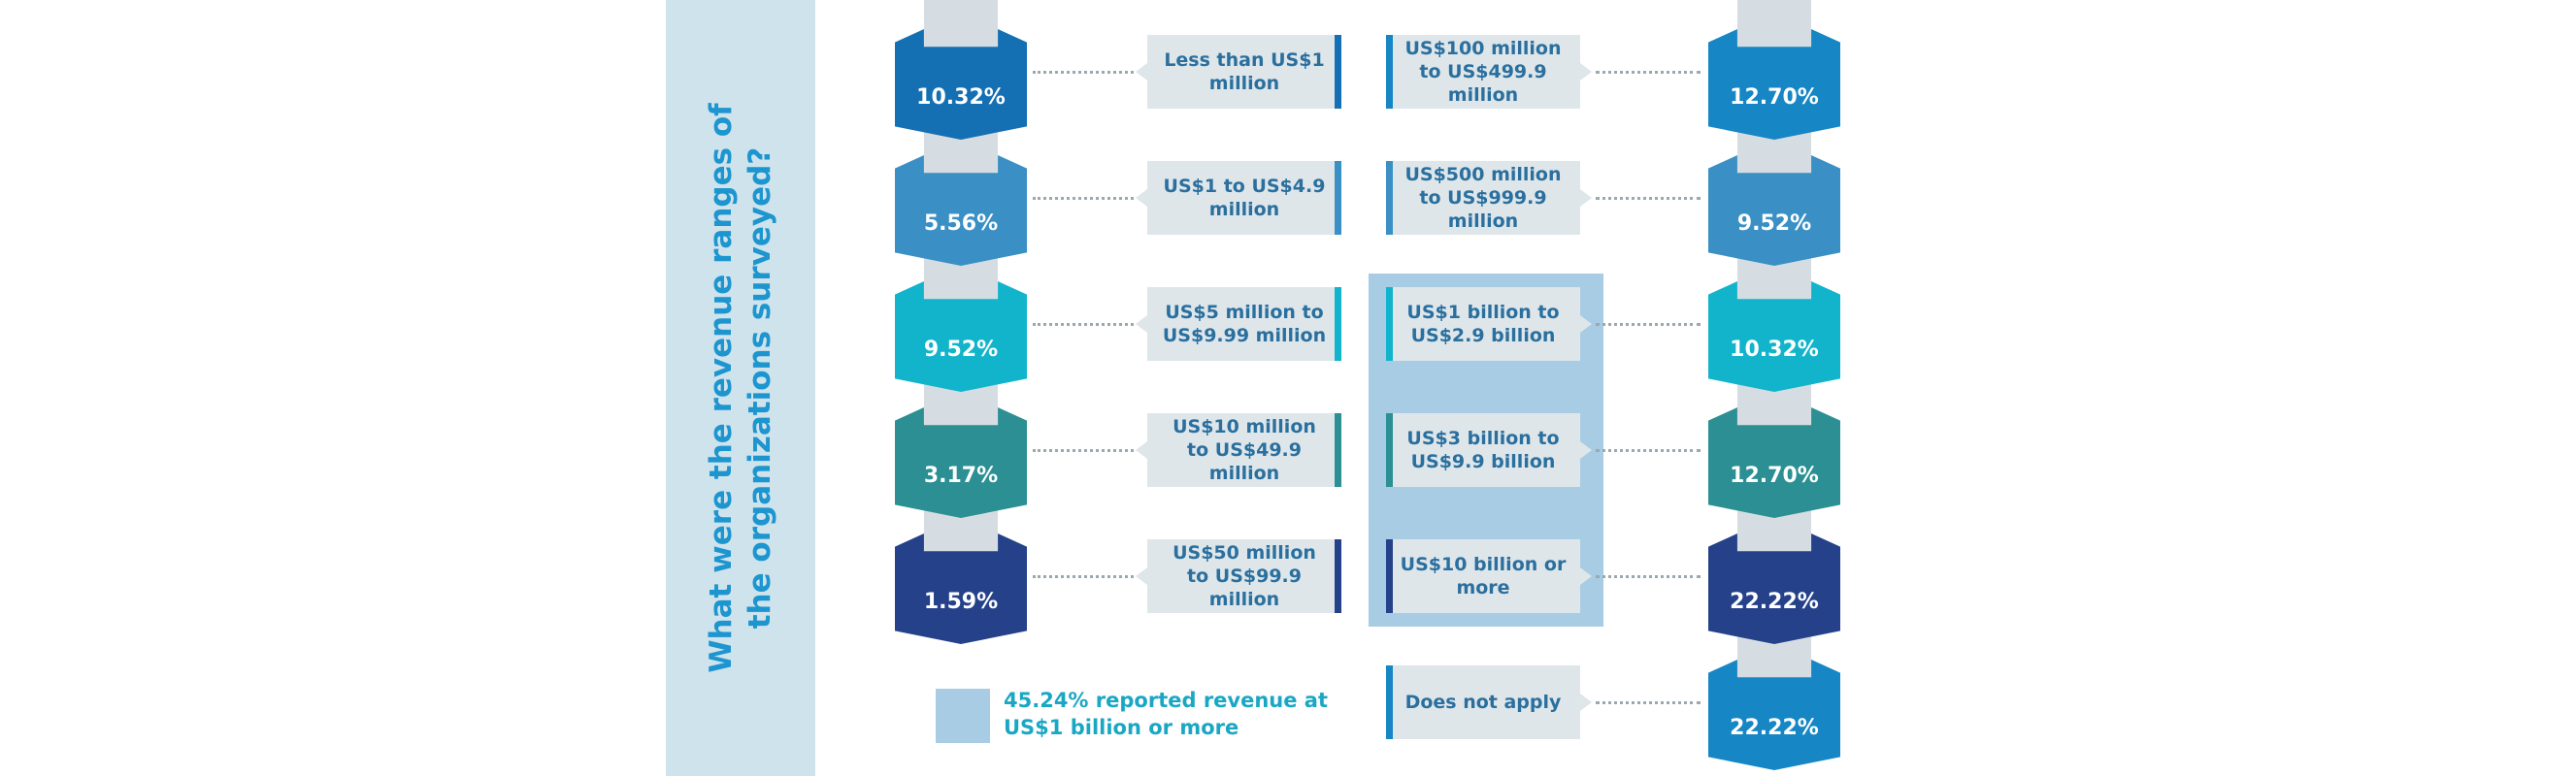 The image size is (2576, 776). Describe the element at coordinates (961, 223) in the screenshot. I see `left-value-label: 5.56%` at that location.